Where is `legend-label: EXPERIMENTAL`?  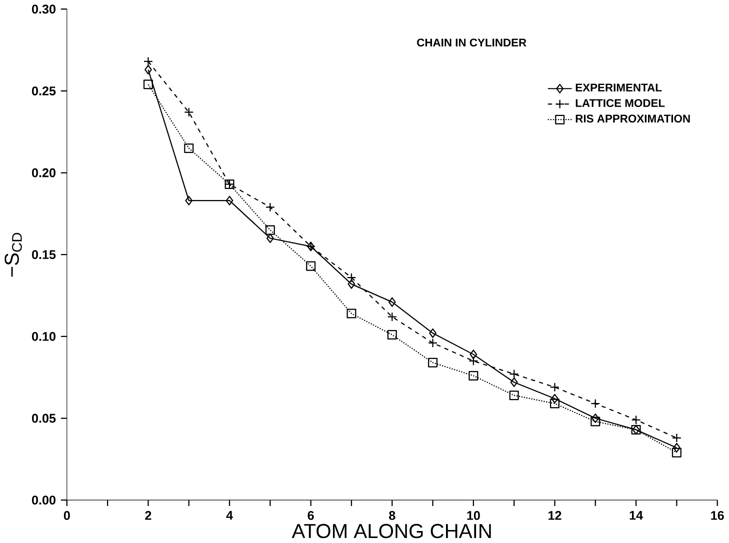 legend-label: EXPERIMENTAL is located at coordinates (619, 88).